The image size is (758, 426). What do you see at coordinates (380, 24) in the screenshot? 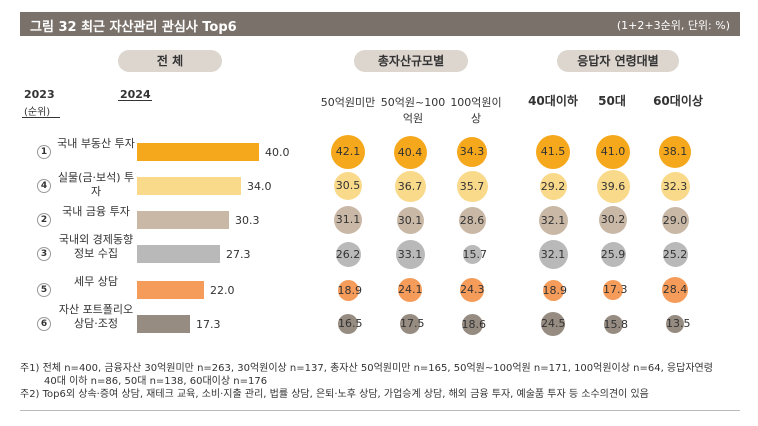
I see `figure-header: 그림 32 최근 자산관리 관심사 Top6 (1+2+3순위, 단위: %)` at bounding box center [380, 24].